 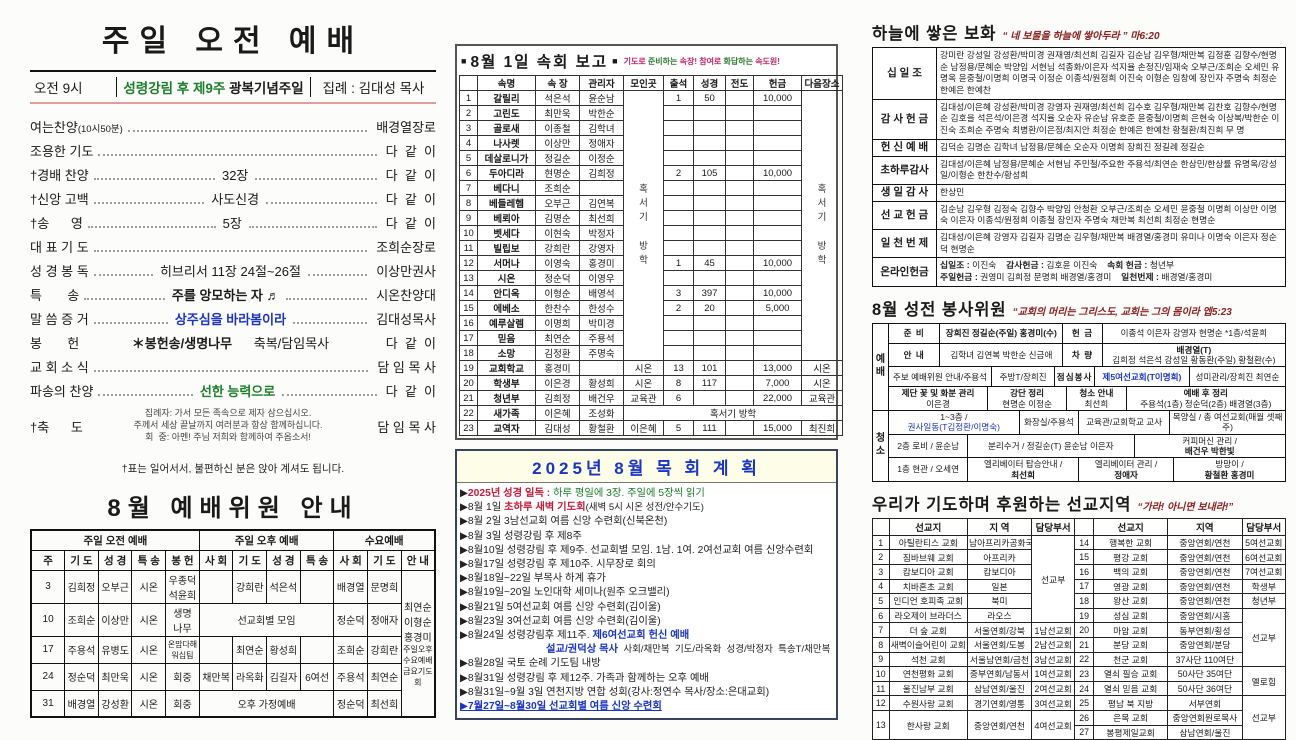 I want to click on mission-title: 우리가 기도하며 후원하는 선교지역, so click(x=1002, y=504).